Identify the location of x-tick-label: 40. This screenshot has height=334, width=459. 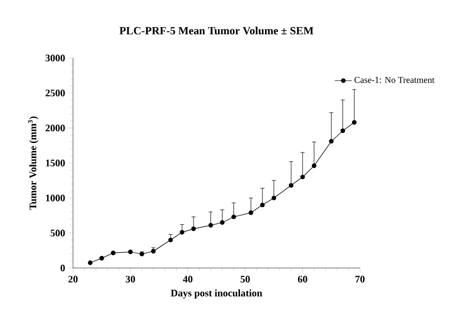
(187, 279).